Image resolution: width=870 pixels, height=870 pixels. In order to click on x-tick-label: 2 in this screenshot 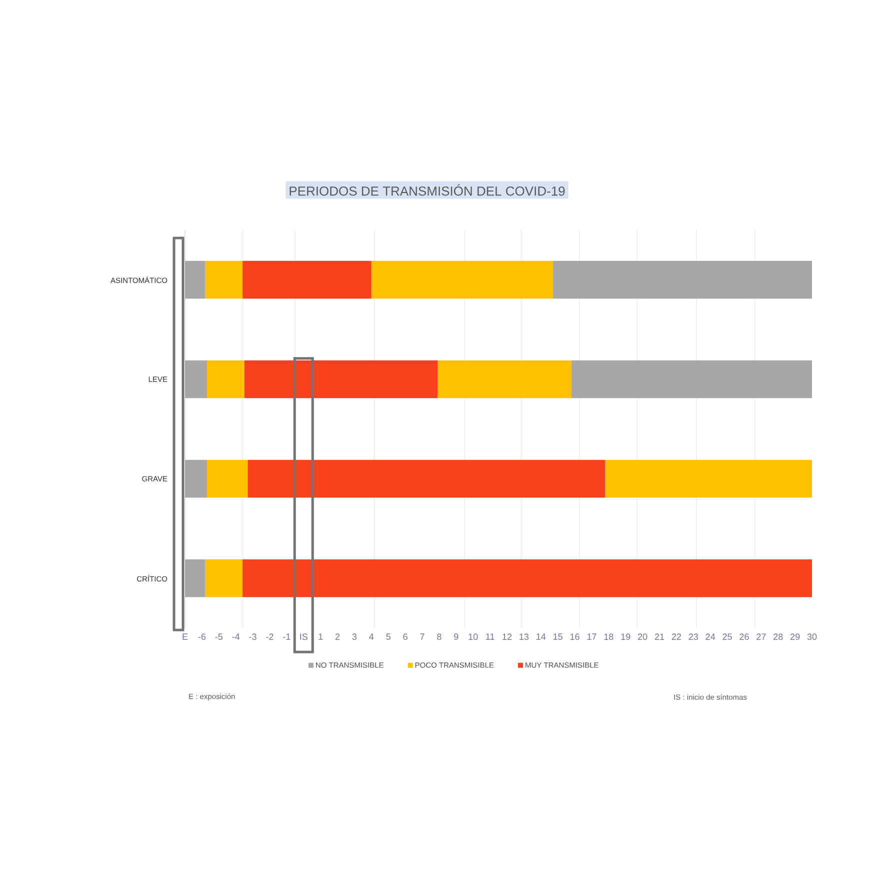, I will do `click(337, 637)`.